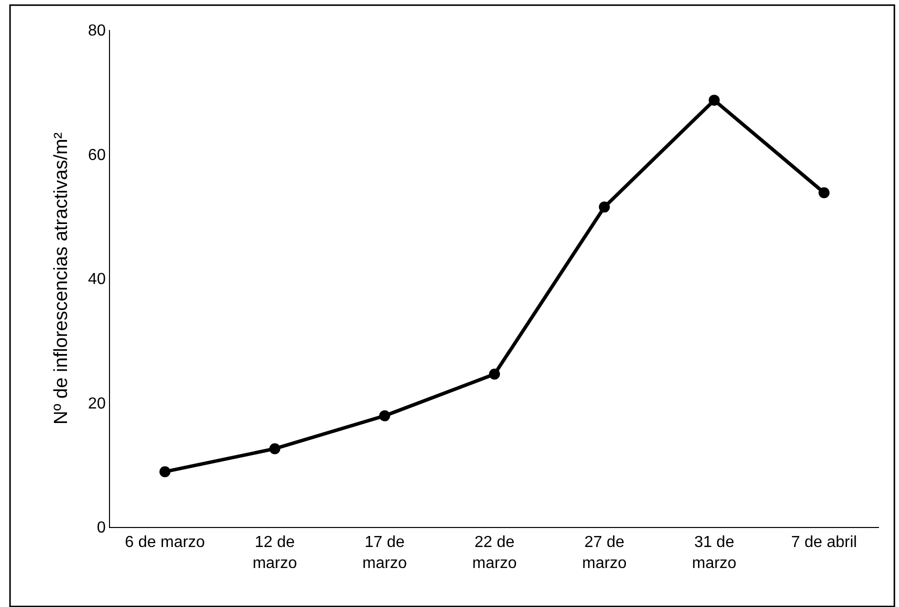  I want to click on x-tick-label: 31 de marzo, so click(714, 553).